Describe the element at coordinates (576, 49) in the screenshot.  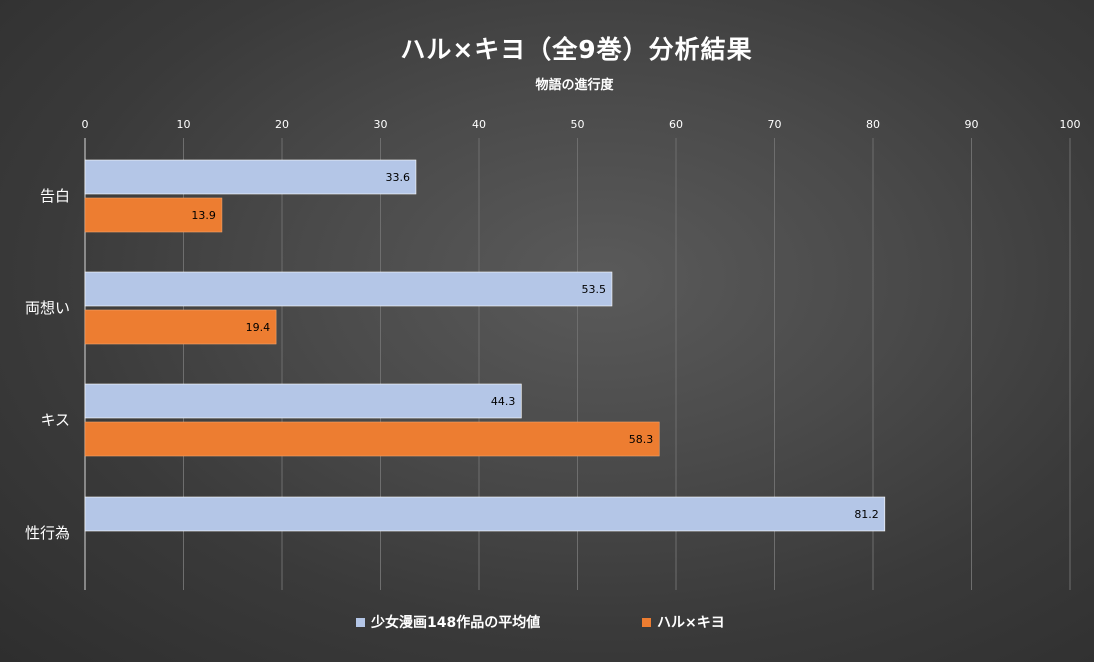
I see `chart-title: ハル×キヨ（全9巻）分析結果` at that location.